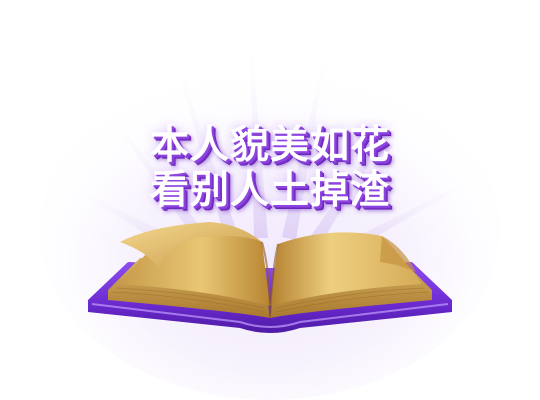 The width and height of the screenshot is (540, 400). What do you see at coordinates (269, 190) in the screenshot?
I see `title-line-2: 看别人土掉渣` at bounding box center [269, 190].